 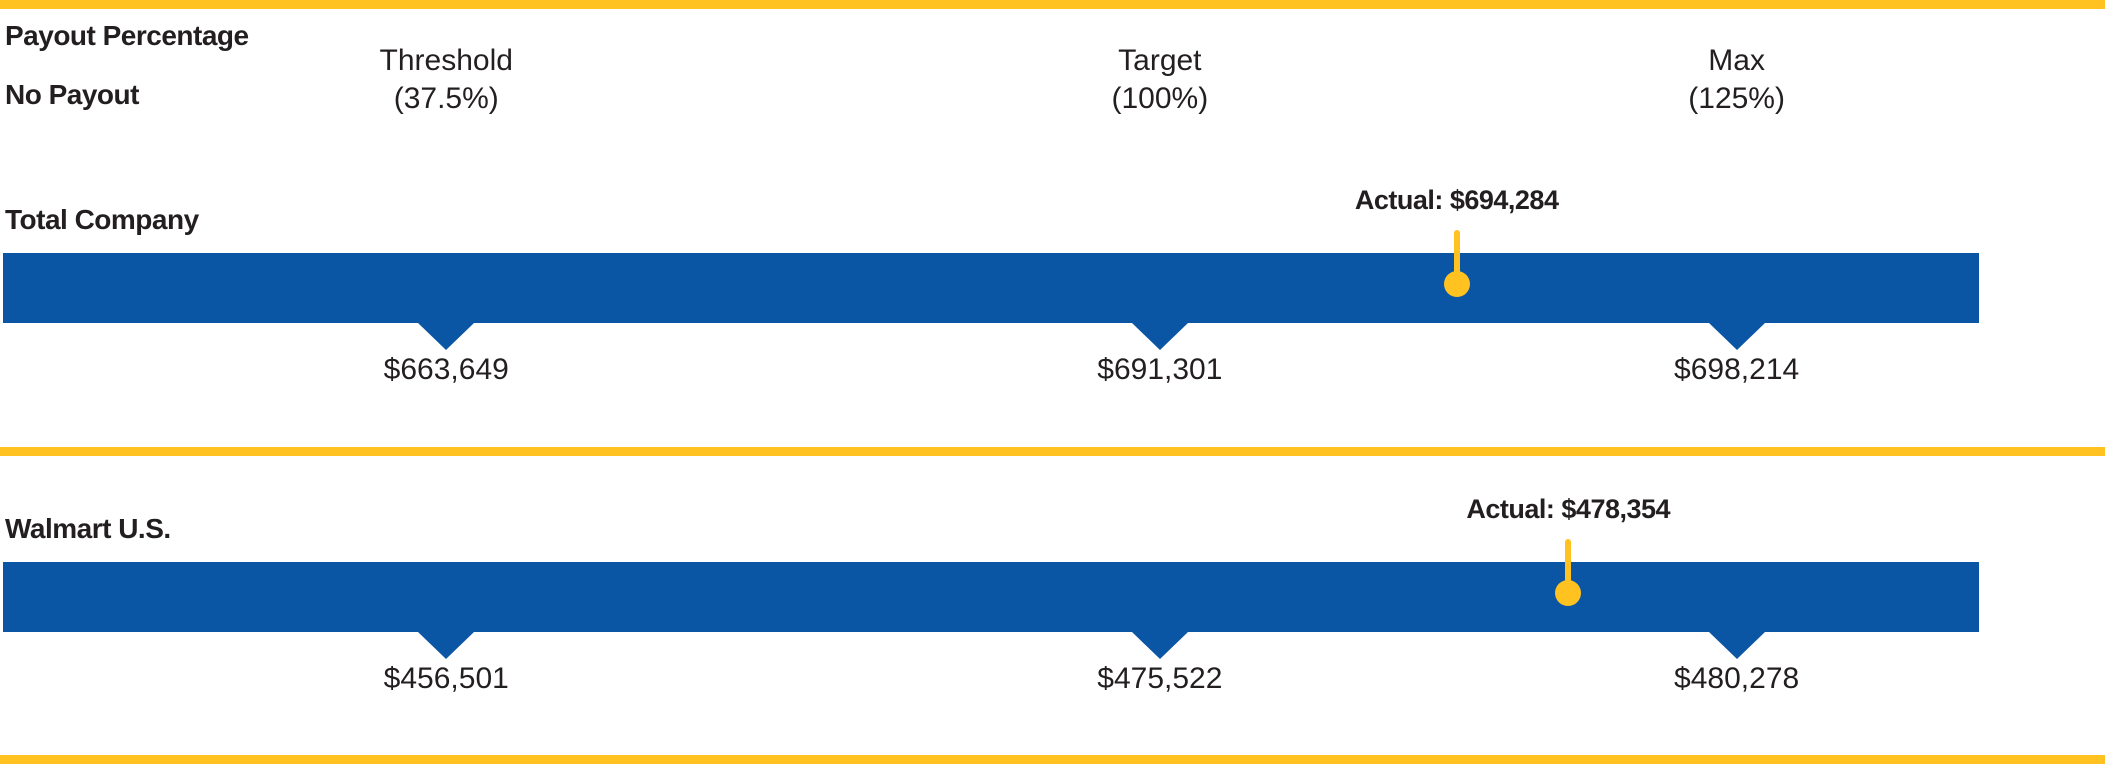 I want to click on target-value: $475,522, so click(x=1160, y=678).